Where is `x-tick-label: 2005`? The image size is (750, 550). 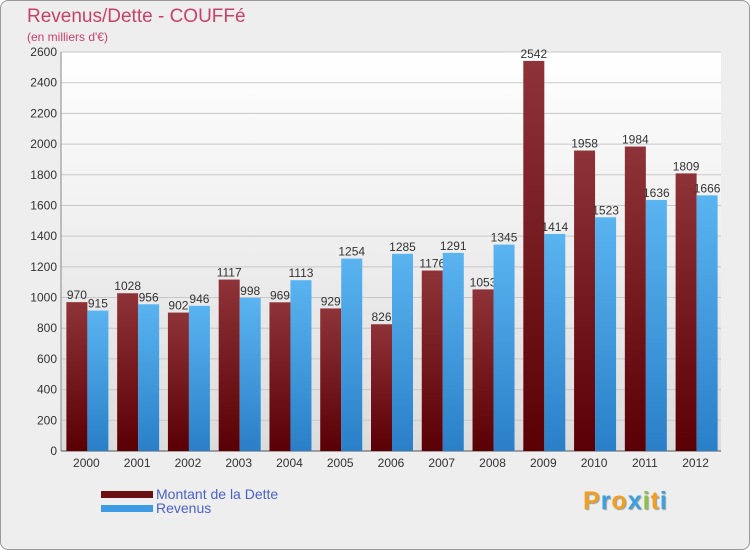
x-tick-label: 2005 is located at coordinates (340, 463).